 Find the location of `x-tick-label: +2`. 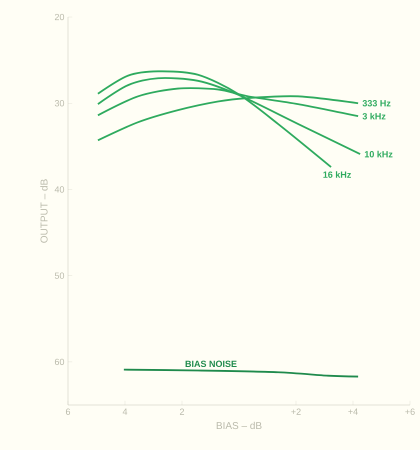

x-tick-label: +2 is located at coordinates (296, 411).